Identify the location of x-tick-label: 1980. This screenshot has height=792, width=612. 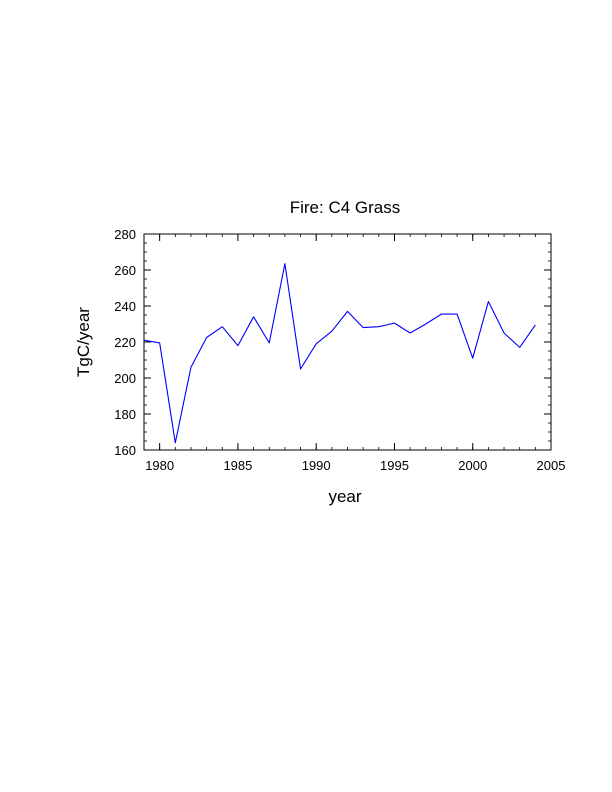
(159, 465).